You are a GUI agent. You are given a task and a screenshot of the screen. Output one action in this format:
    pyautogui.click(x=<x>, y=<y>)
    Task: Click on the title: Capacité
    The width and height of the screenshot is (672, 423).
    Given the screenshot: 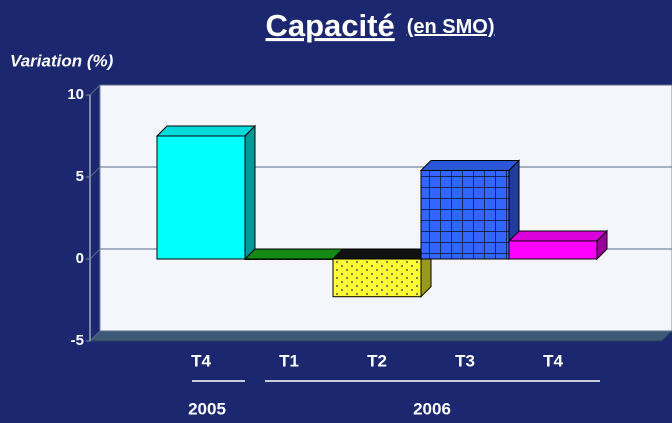 What is the action you would take?
    pyautogui.click(x=329, y=25)
    